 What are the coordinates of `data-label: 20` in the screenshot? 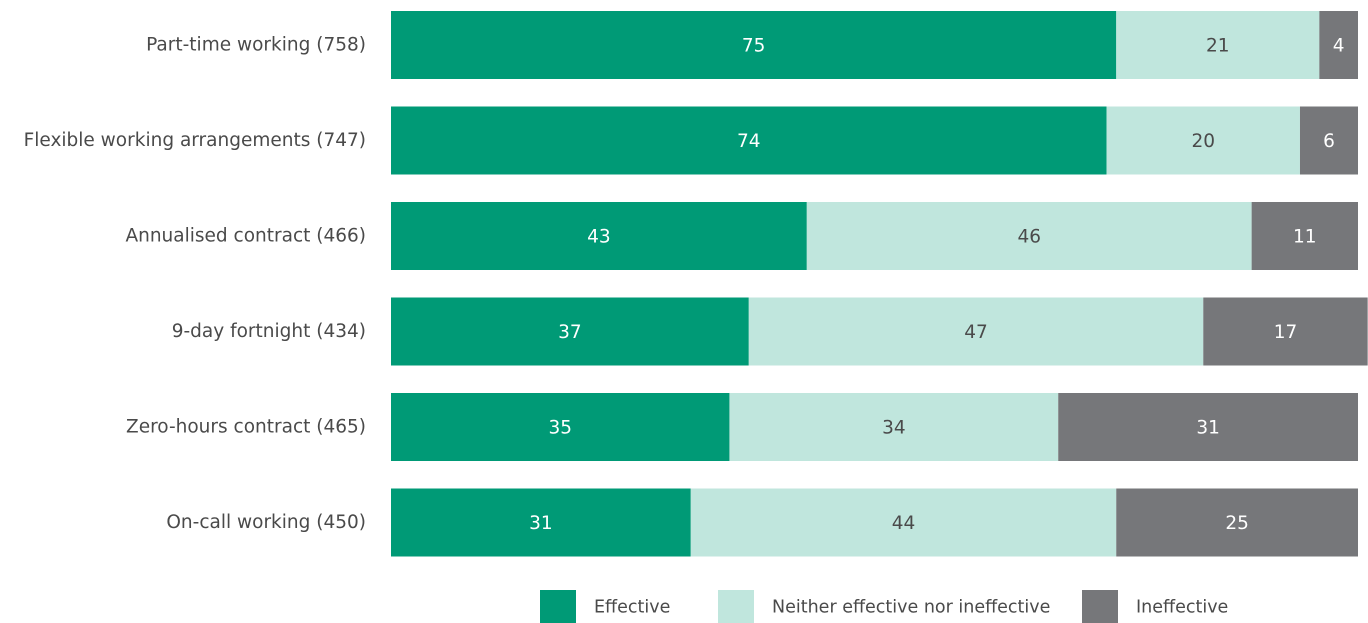 It's located at (1204, 141).